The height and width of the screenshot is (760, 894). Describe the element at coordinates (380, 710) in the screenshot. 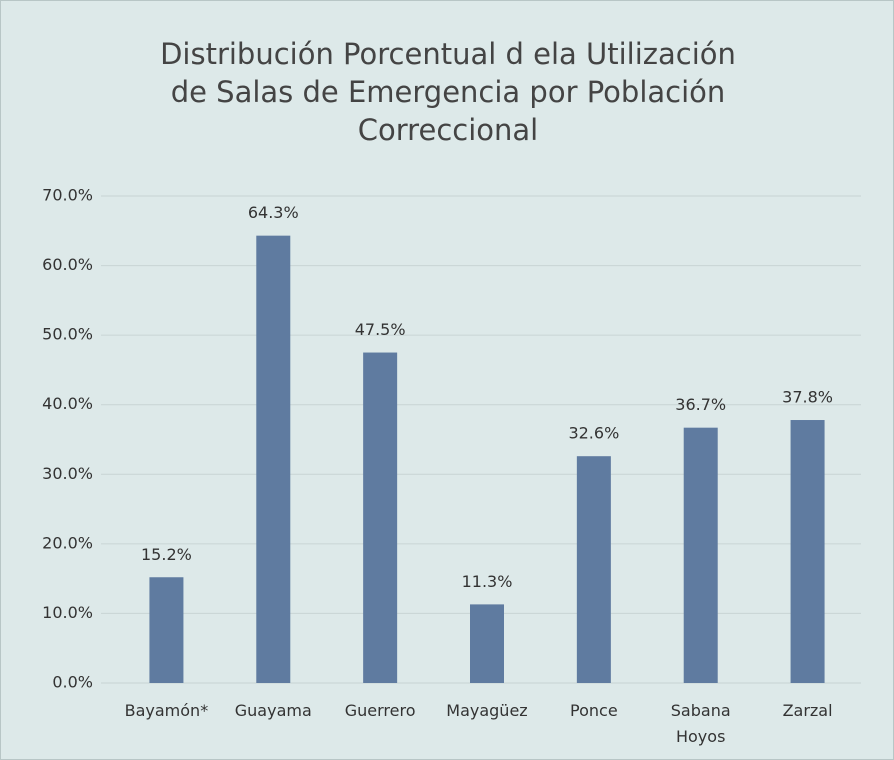

I see `x-tick-label: Guerrero` at that location.